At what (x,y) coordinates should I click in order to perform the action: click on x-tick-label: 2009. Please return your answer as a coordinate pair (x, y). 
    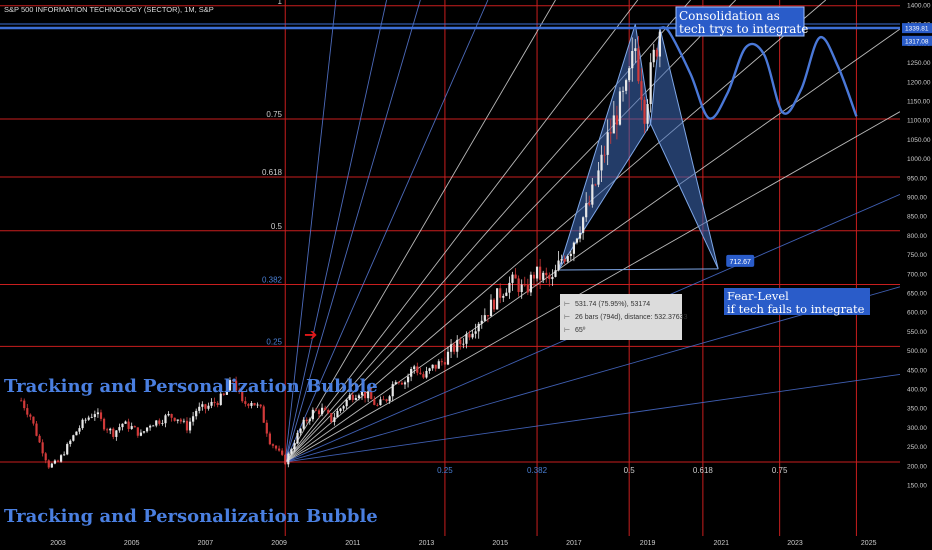
    Looking at the image, I should click on (279, 543).